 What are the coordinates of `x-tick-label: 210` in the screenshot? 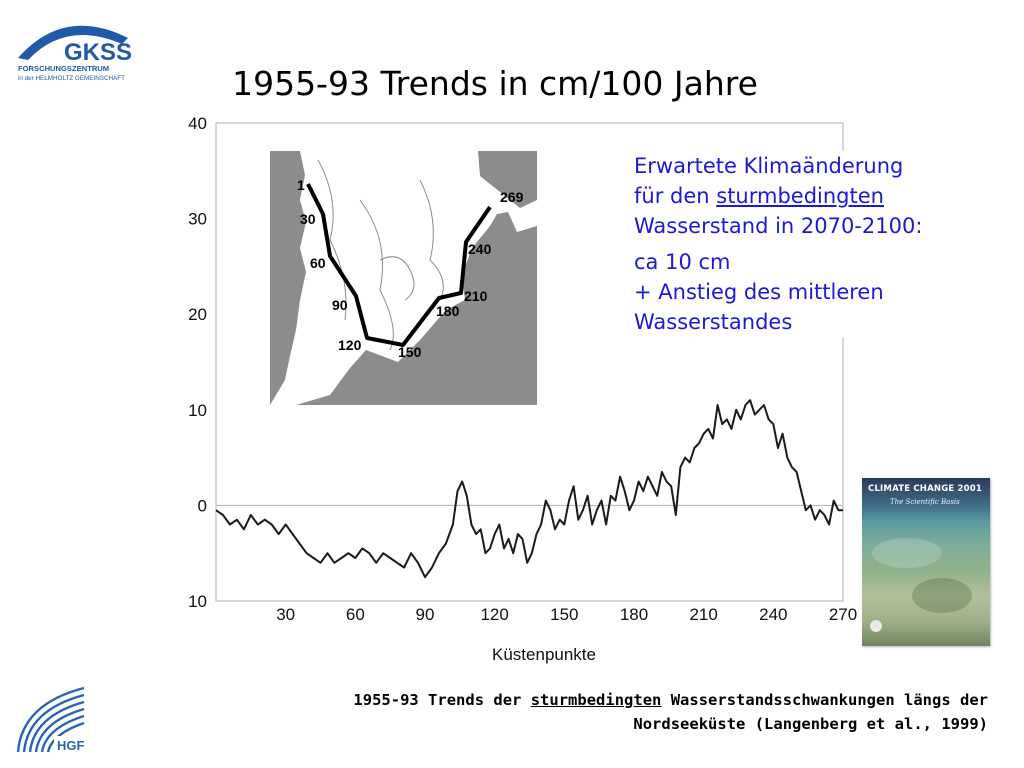 It's located at (703, 614).